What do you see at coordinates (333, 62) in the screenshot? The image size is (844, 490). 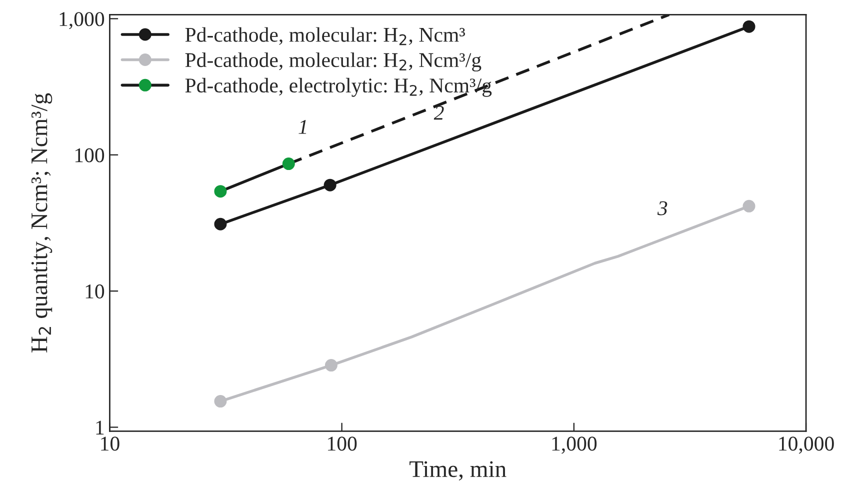 I see `legend-label: Pd-cathode, molecular: H$_{2}$, Ncm³/g` at bounding box center [333, 62].